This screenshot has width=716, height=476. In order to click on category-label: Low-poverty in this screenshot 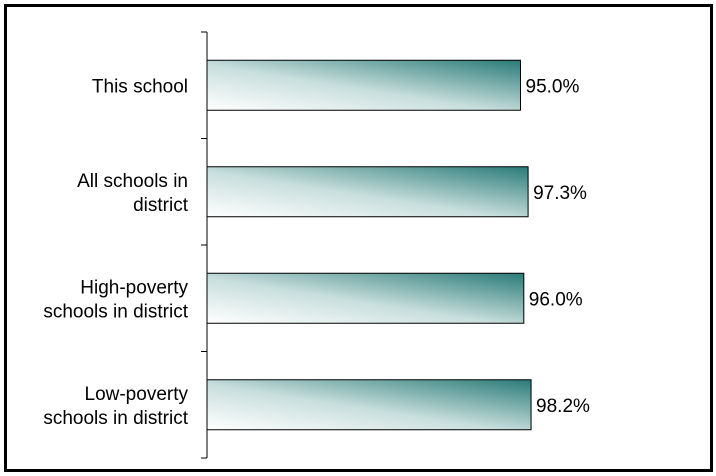, I will do `click(137, 394)`.